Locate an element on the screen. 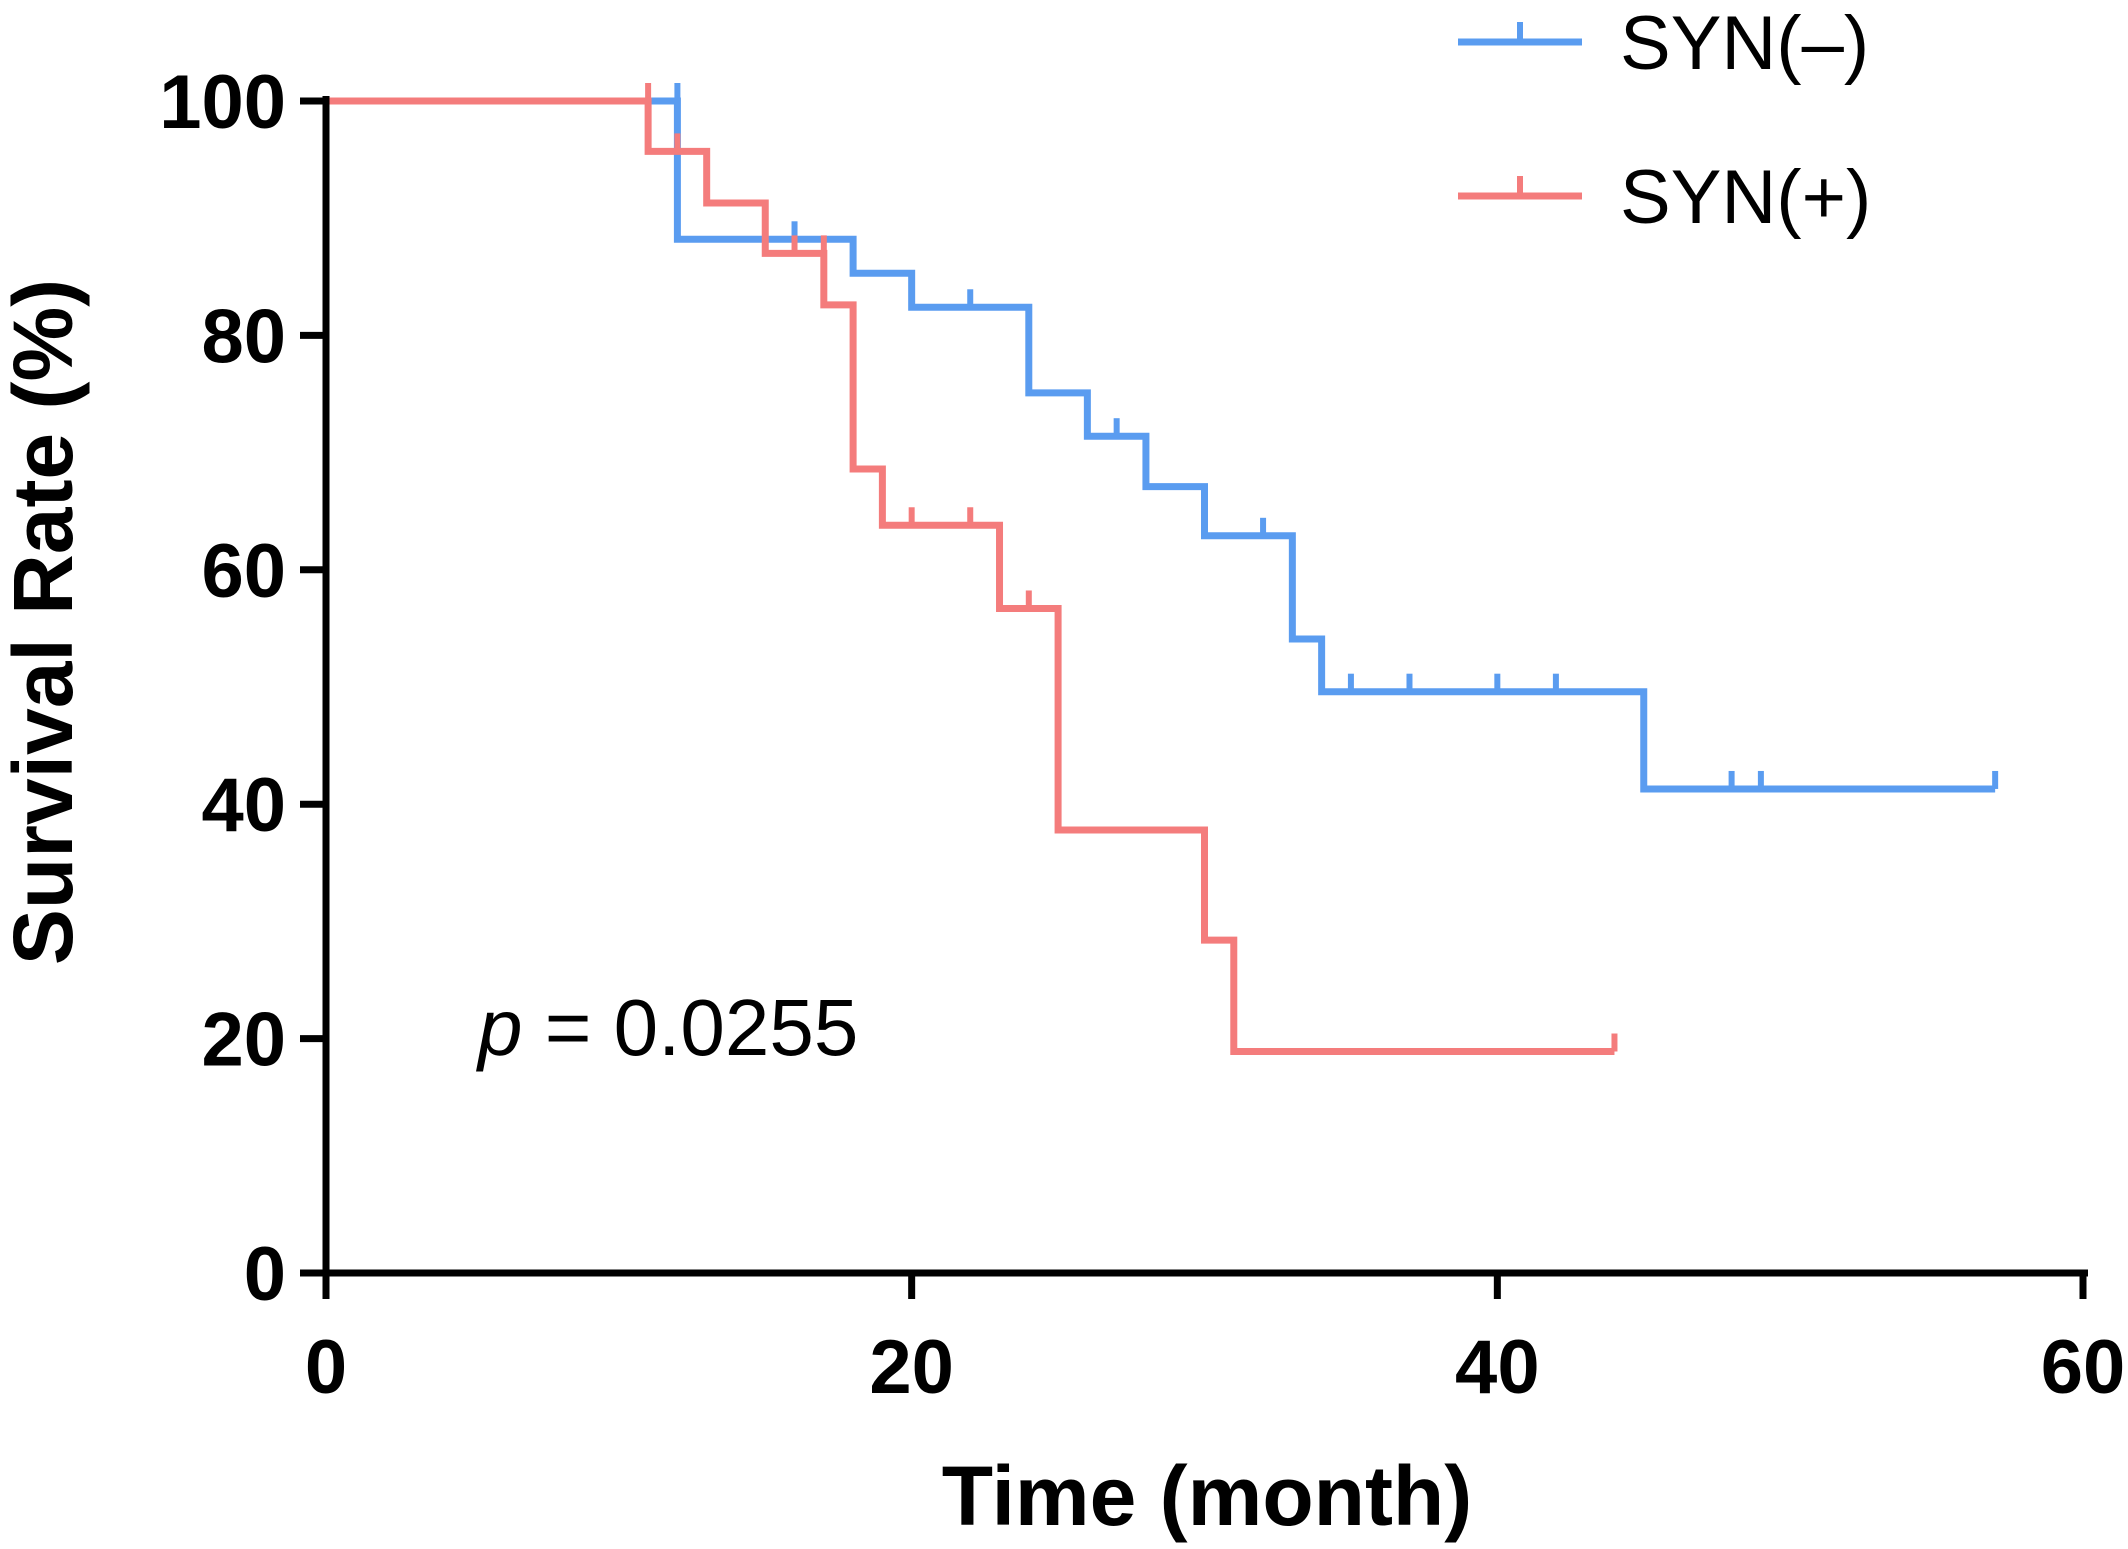 The height and width of the screenshot is (1549, 2128). legend-label-1: SYN(+) is located at coordinates (1745, 197).